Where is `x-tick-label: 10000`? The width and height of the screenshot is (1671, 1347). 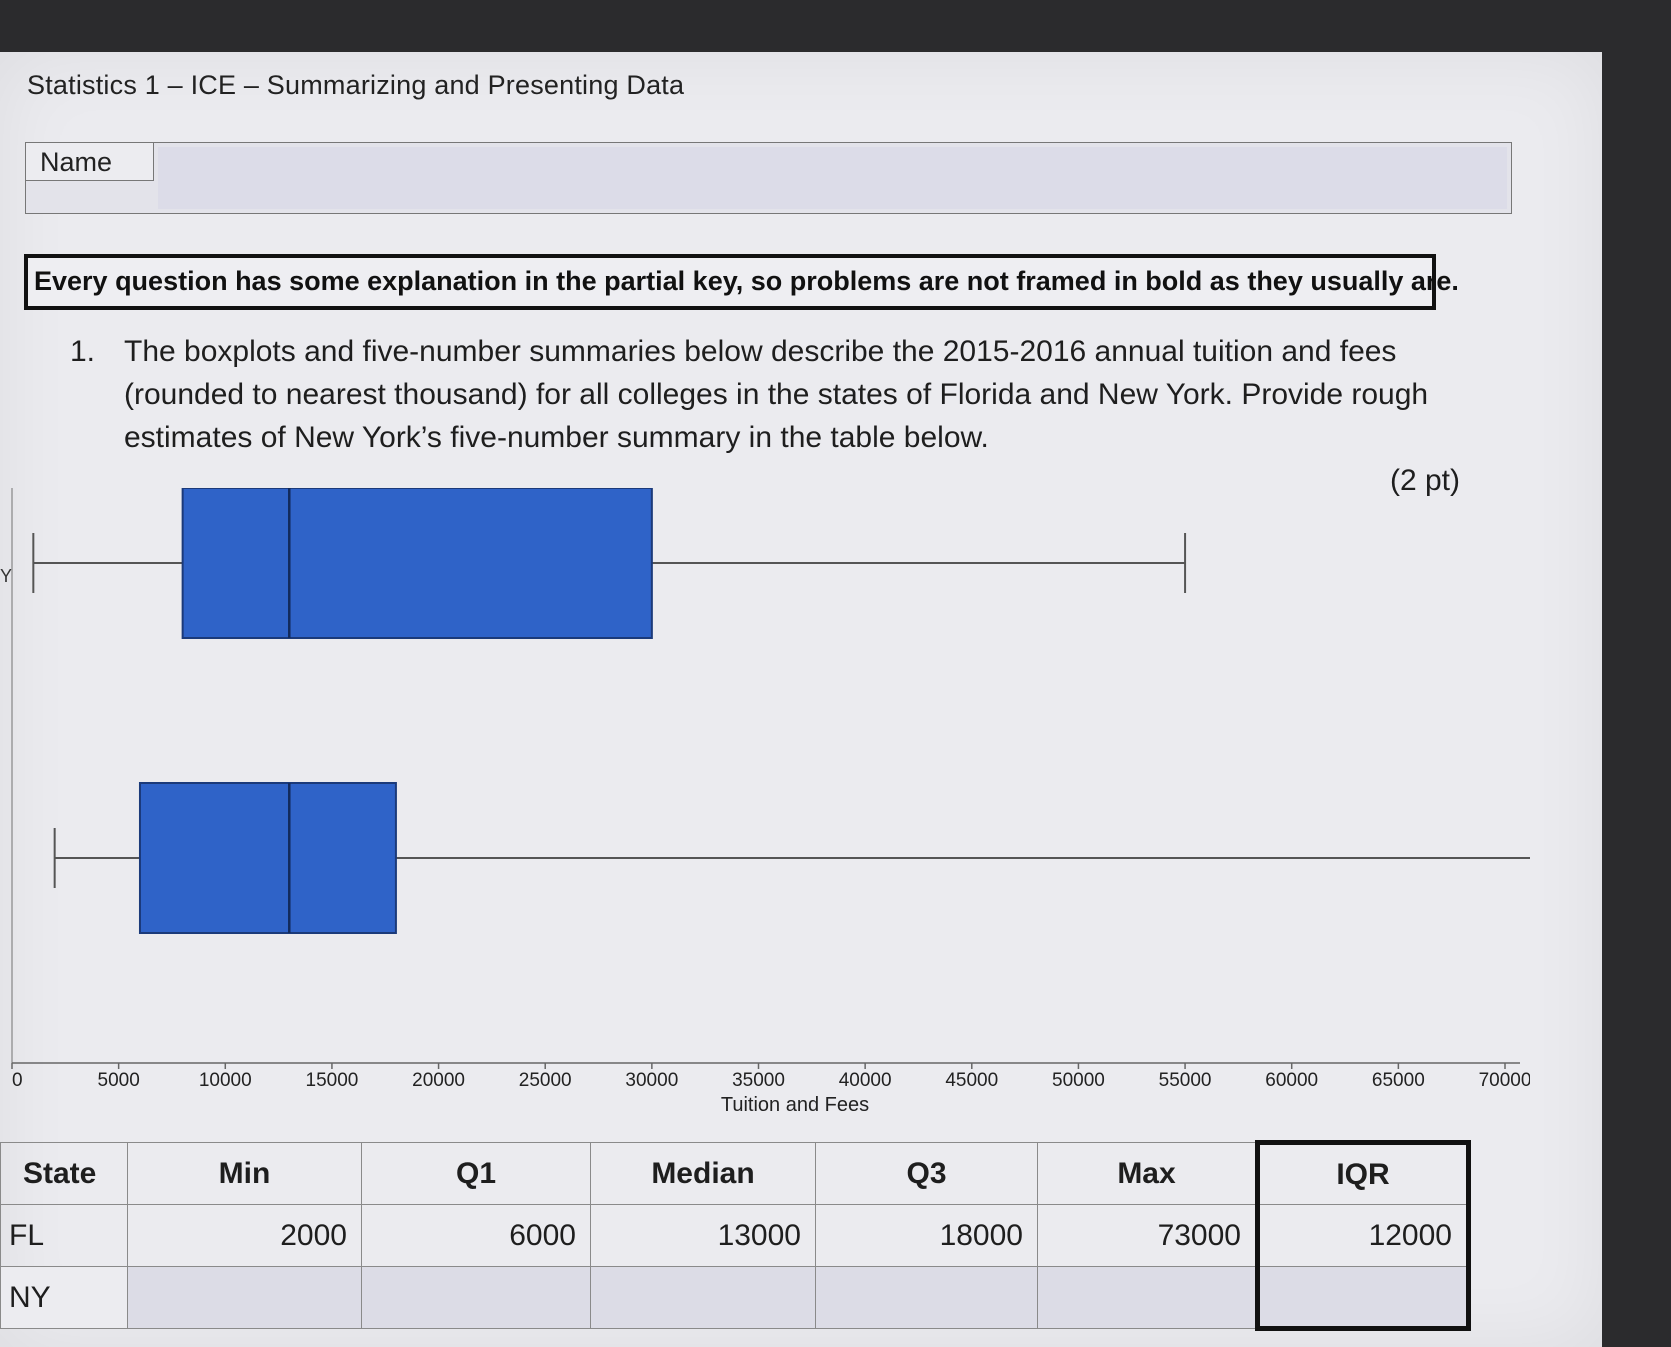
x-tick-label: 10000 is located at coordinates (225, 1080).